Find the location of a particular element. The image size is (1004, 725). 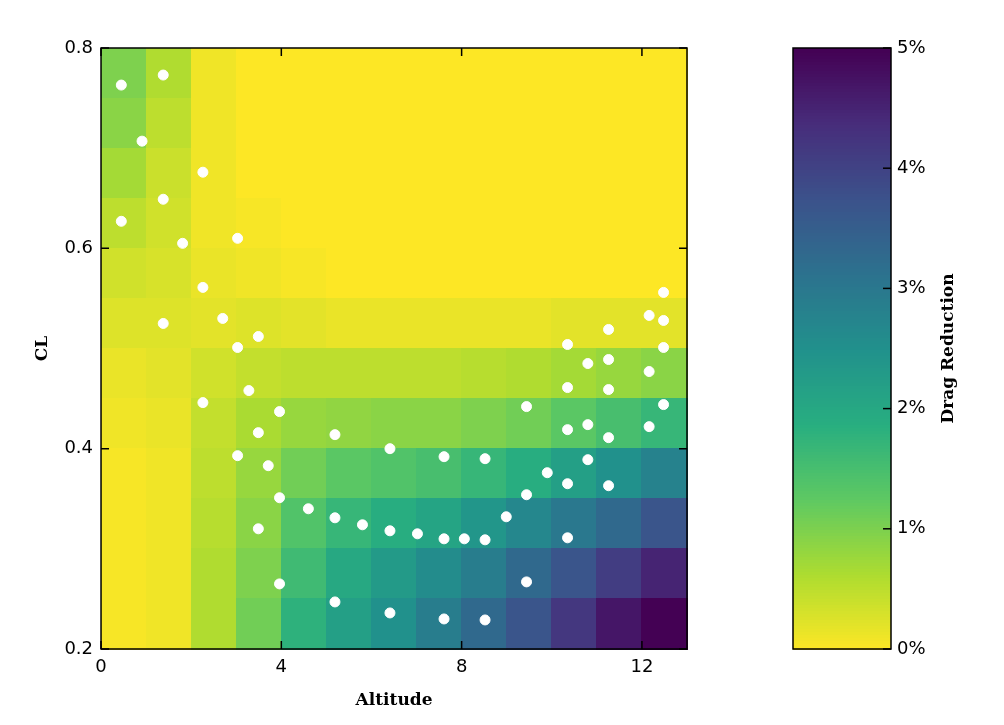

y-tick-label: 0.8 is located at coordinates (79, 46).